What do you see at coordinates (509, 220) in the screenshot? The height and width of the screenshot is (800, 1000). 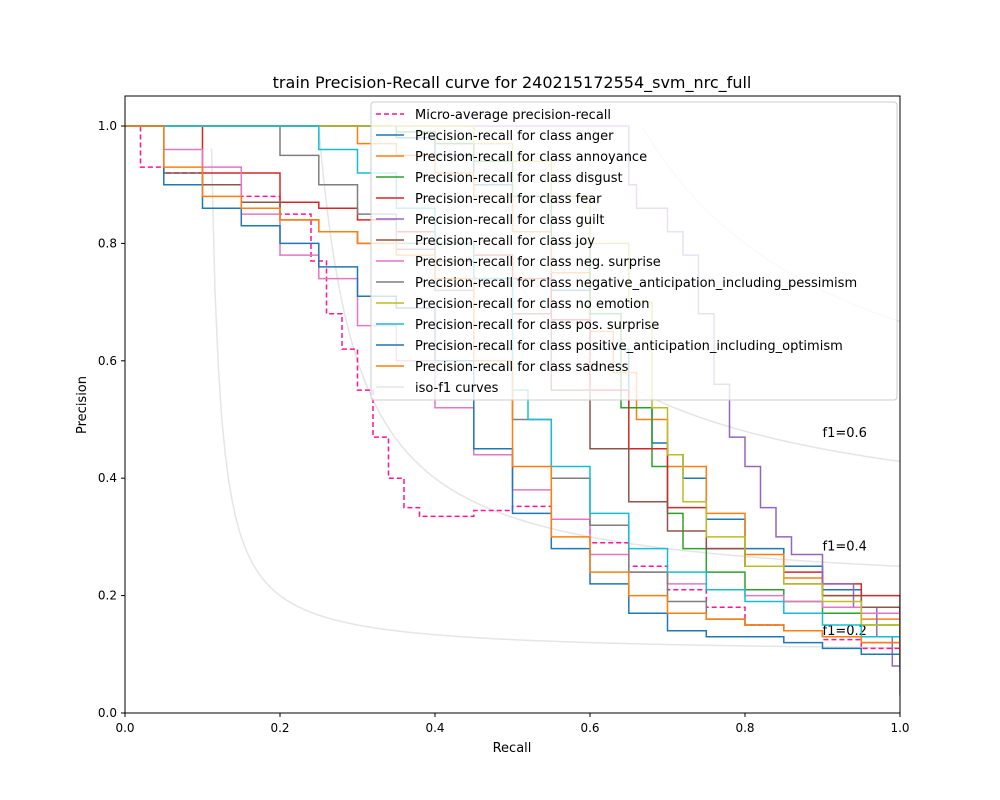 I see `legend-label: Precision-recall for class guilt` at bounding box center [509, 220].